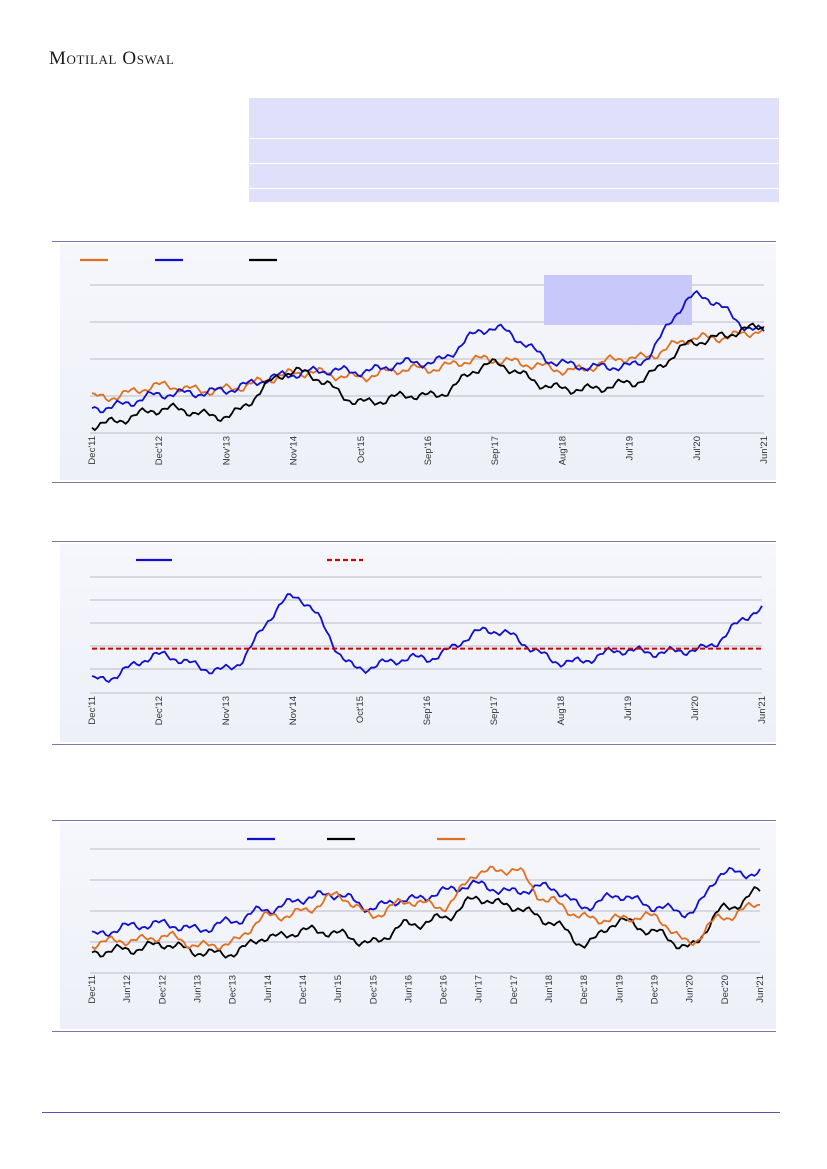 This screenshot has height=1169, width=827. I want to click on x-tick-label: Dec'13, so click(233, 989).